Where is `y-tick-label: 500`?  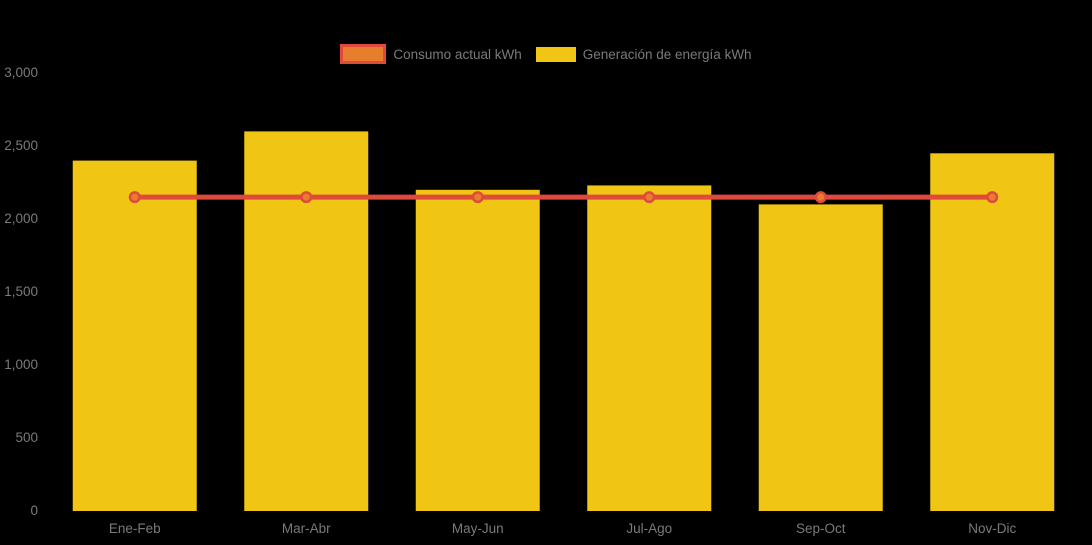
y-tick-label: 500 is located at coordinates (26, 437).